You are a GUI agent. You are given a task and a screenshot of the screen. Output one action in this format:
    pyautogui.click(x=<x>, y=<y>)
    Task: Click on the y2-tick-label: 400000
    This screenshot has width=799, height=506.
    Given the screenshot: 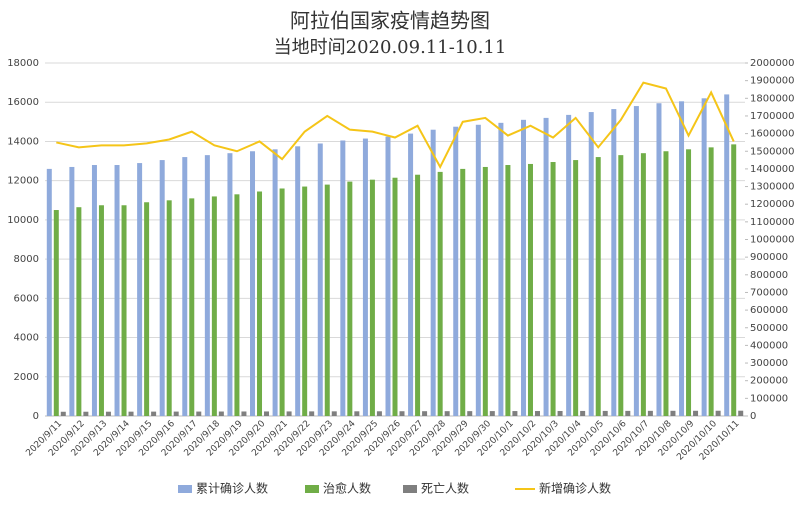 What is the action you would take?
    pyautogui.click(x=769, y=345)
    